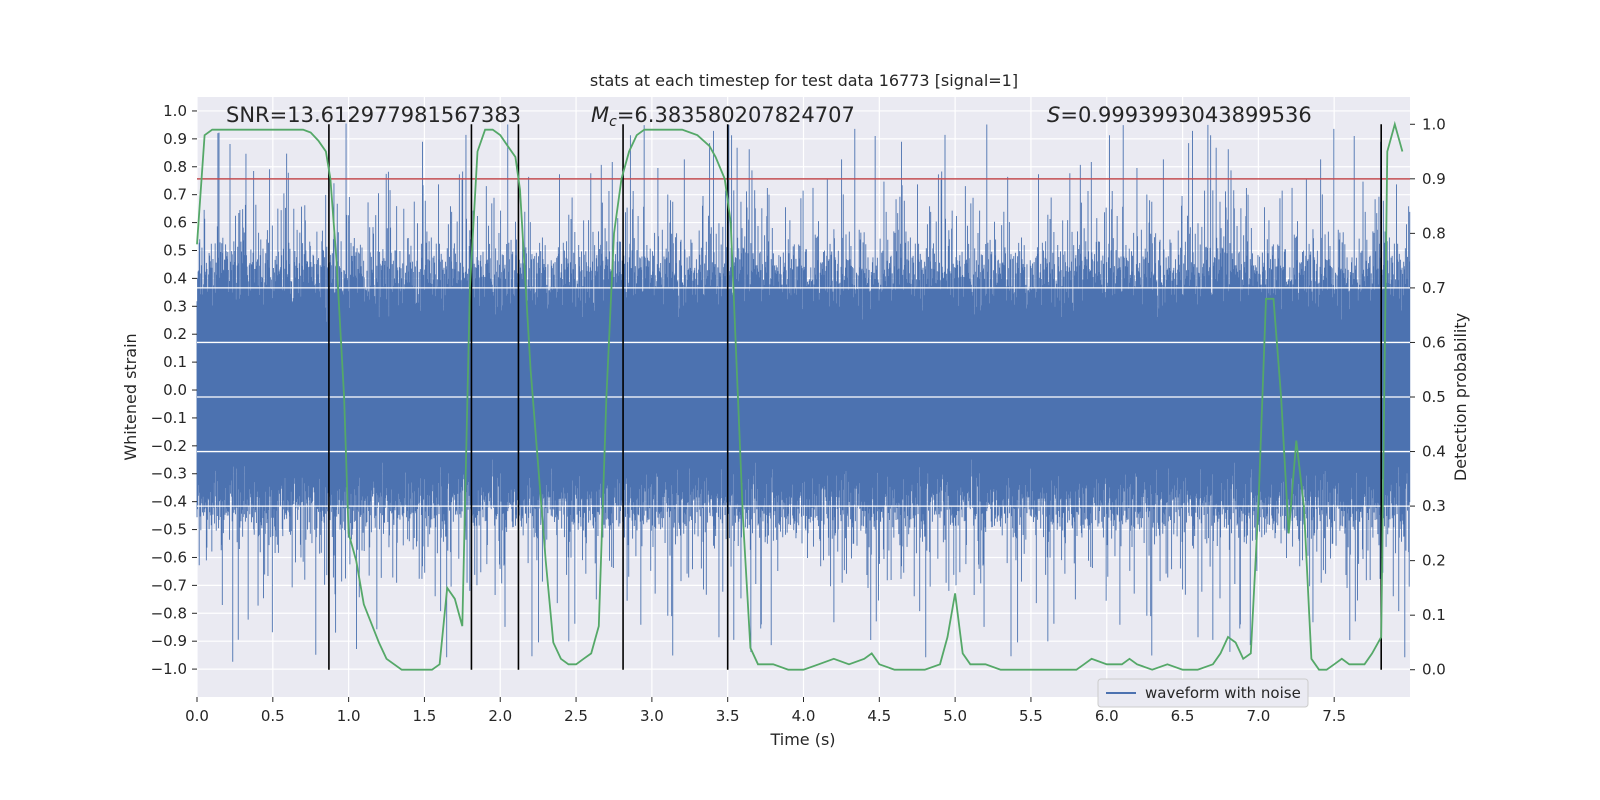 The height and width of the screenshot is (800, 1600). I want to click on right-tick-label: 0.6, so click(1434, 342).